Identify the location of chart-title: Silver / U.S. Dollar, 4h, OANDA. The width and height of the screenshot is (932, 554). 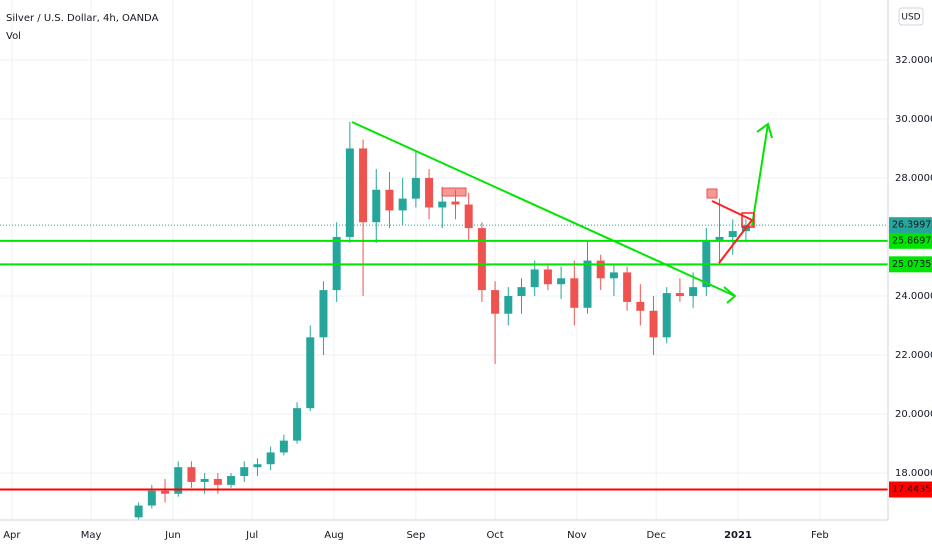
(82, 18).